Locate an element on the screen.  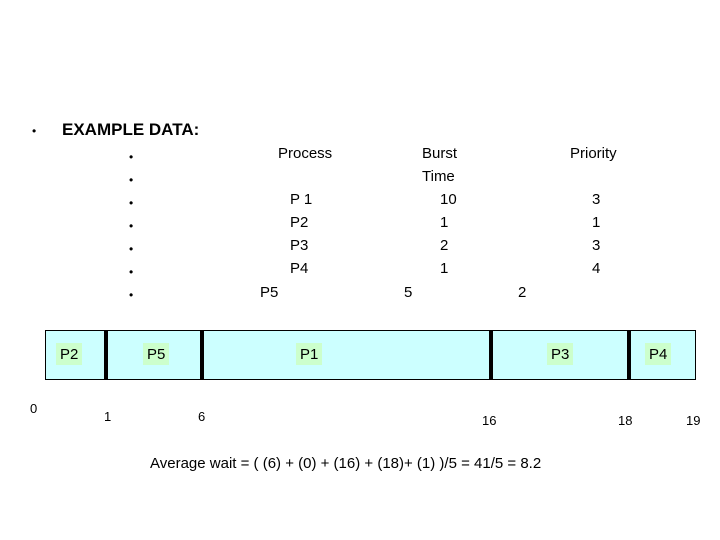
burst-cell: 2 is located at coordinates (444, 245).